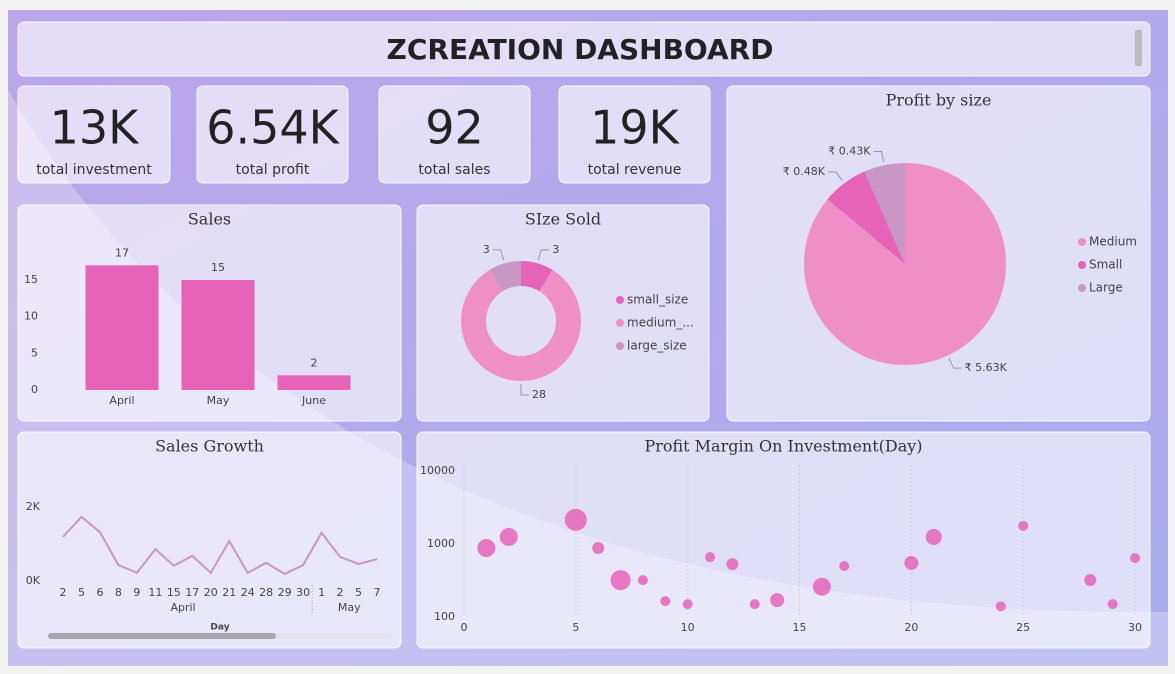  What do you see at coordinates (441, 543) in the screenshot?
I see `y-tick-label: 1000` at bounding box center [441, 543].